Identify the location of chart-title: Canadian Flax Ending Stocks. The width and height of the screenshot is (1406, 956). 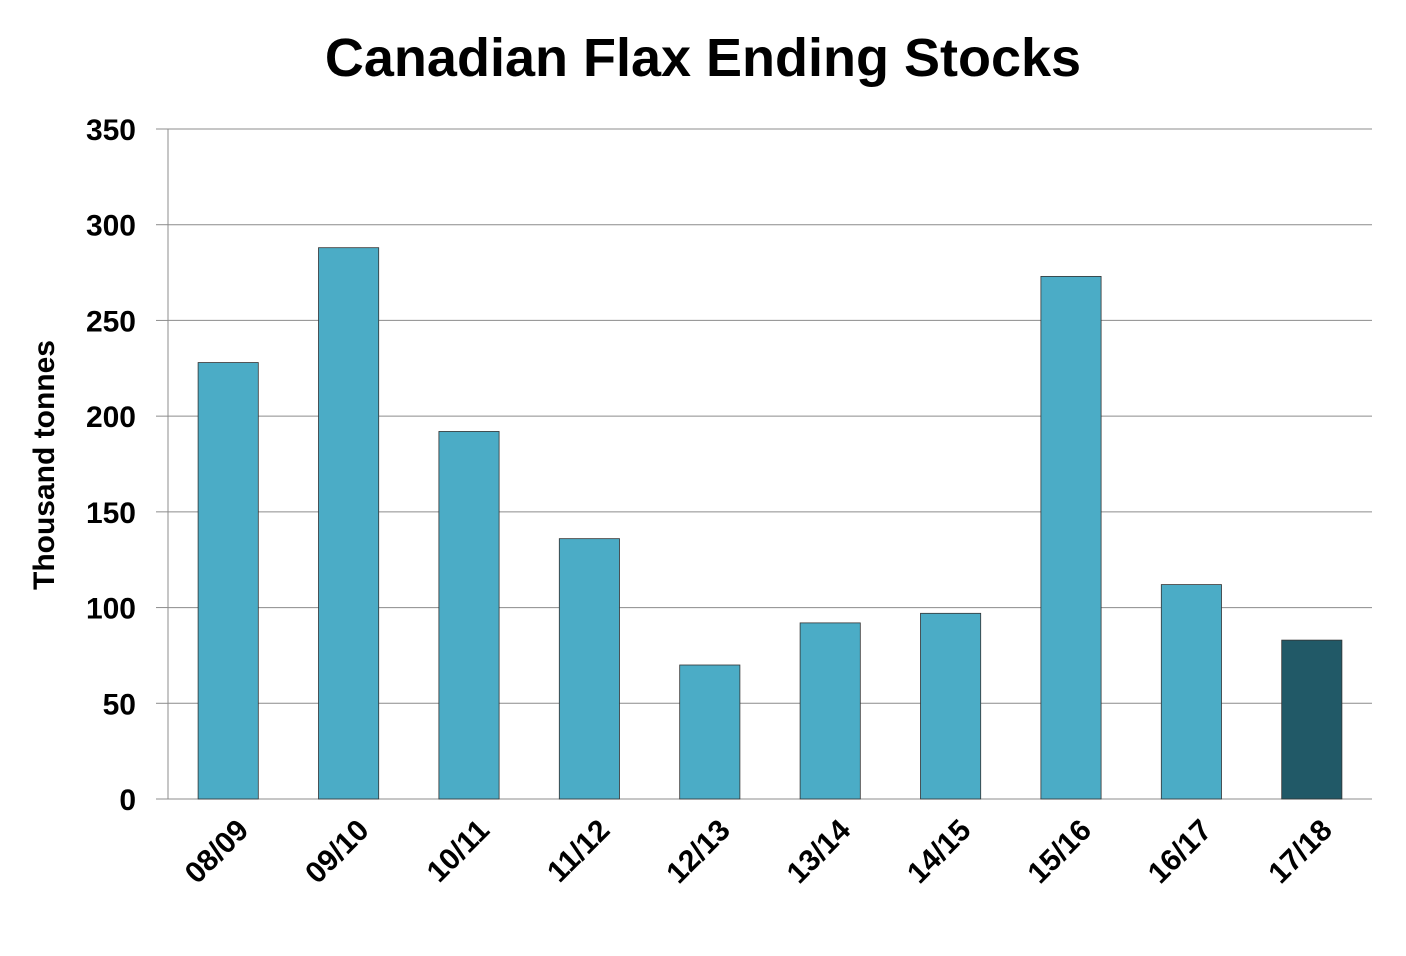
(703, 58).